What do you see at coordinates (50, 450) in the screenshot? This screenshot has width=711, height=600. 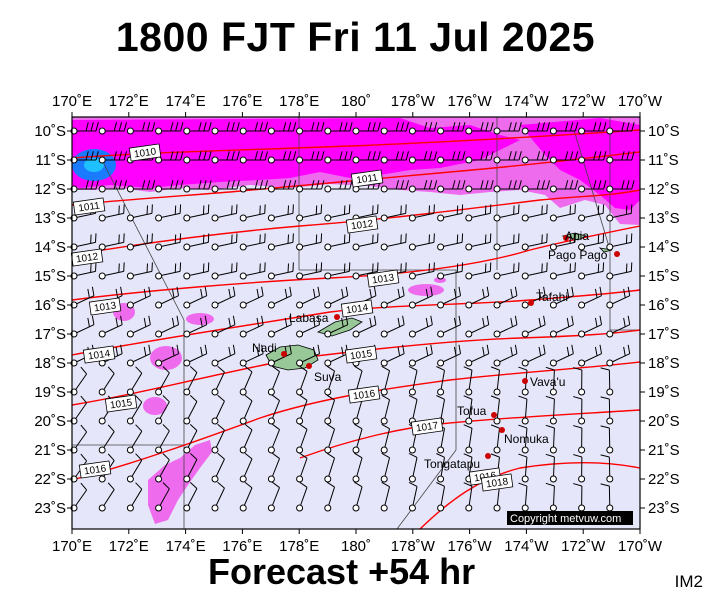 I see `left-lat-label: 21˚S` at bounding box center [50, 450].